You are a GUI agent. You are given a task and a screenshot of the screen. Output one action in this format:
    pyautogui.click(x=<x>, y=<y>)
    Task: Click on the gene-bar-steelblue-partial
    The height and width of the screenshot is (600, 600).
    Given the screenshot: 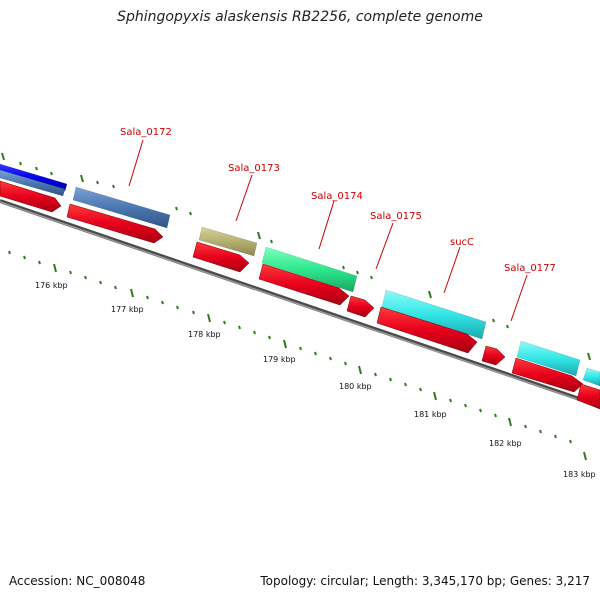 What is the action you would take?
    pyautogui.click(x=33, y=183)
    